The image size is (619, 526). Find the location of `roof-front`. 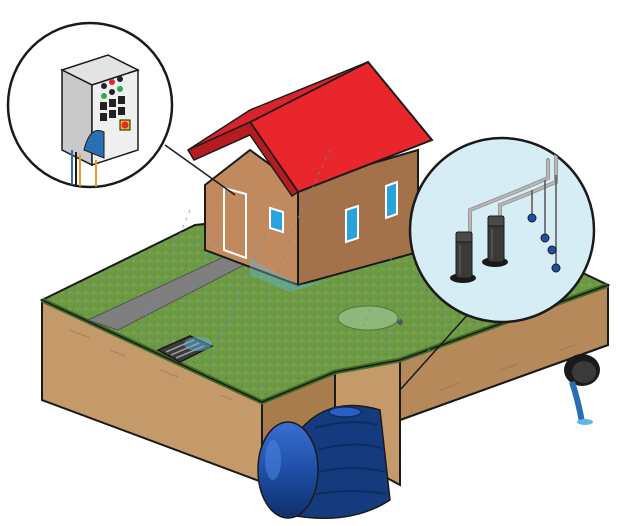

roof-front is located at coordinates (278, 106).